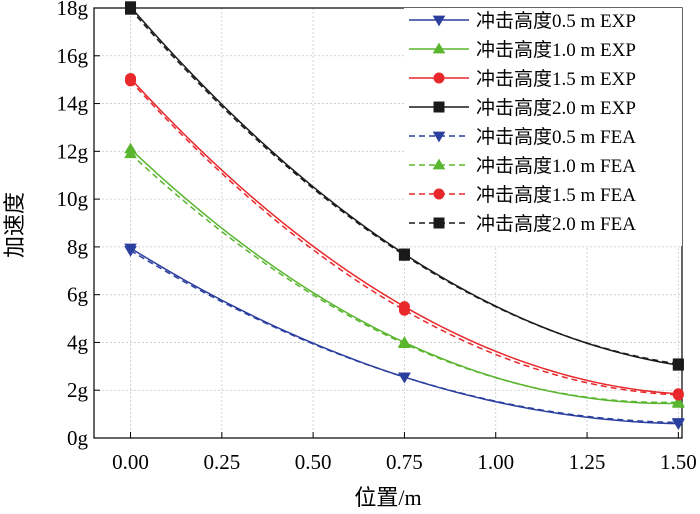 This screenshot has width=700, height=514. Describe the element at coordinates (313, 462) in the screenshot. I see `x-tick-label: 0.50` at that location.